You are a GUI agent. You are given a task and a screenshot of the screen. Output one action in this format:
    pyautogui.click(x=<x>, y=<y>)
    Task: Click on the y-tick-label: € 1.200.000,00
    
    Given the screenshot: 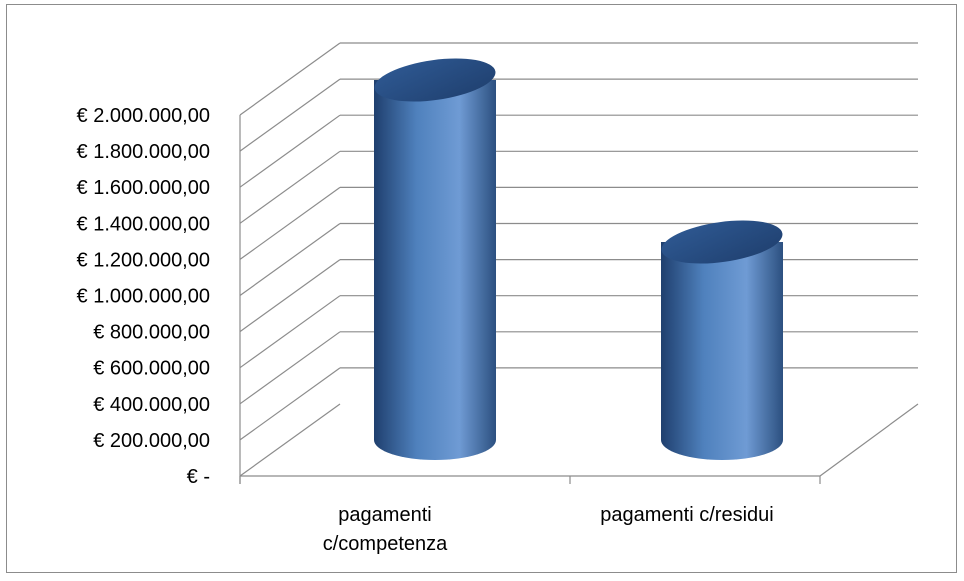 What is the action you would take?
    pyautogui.click(x=143, y=260)
    